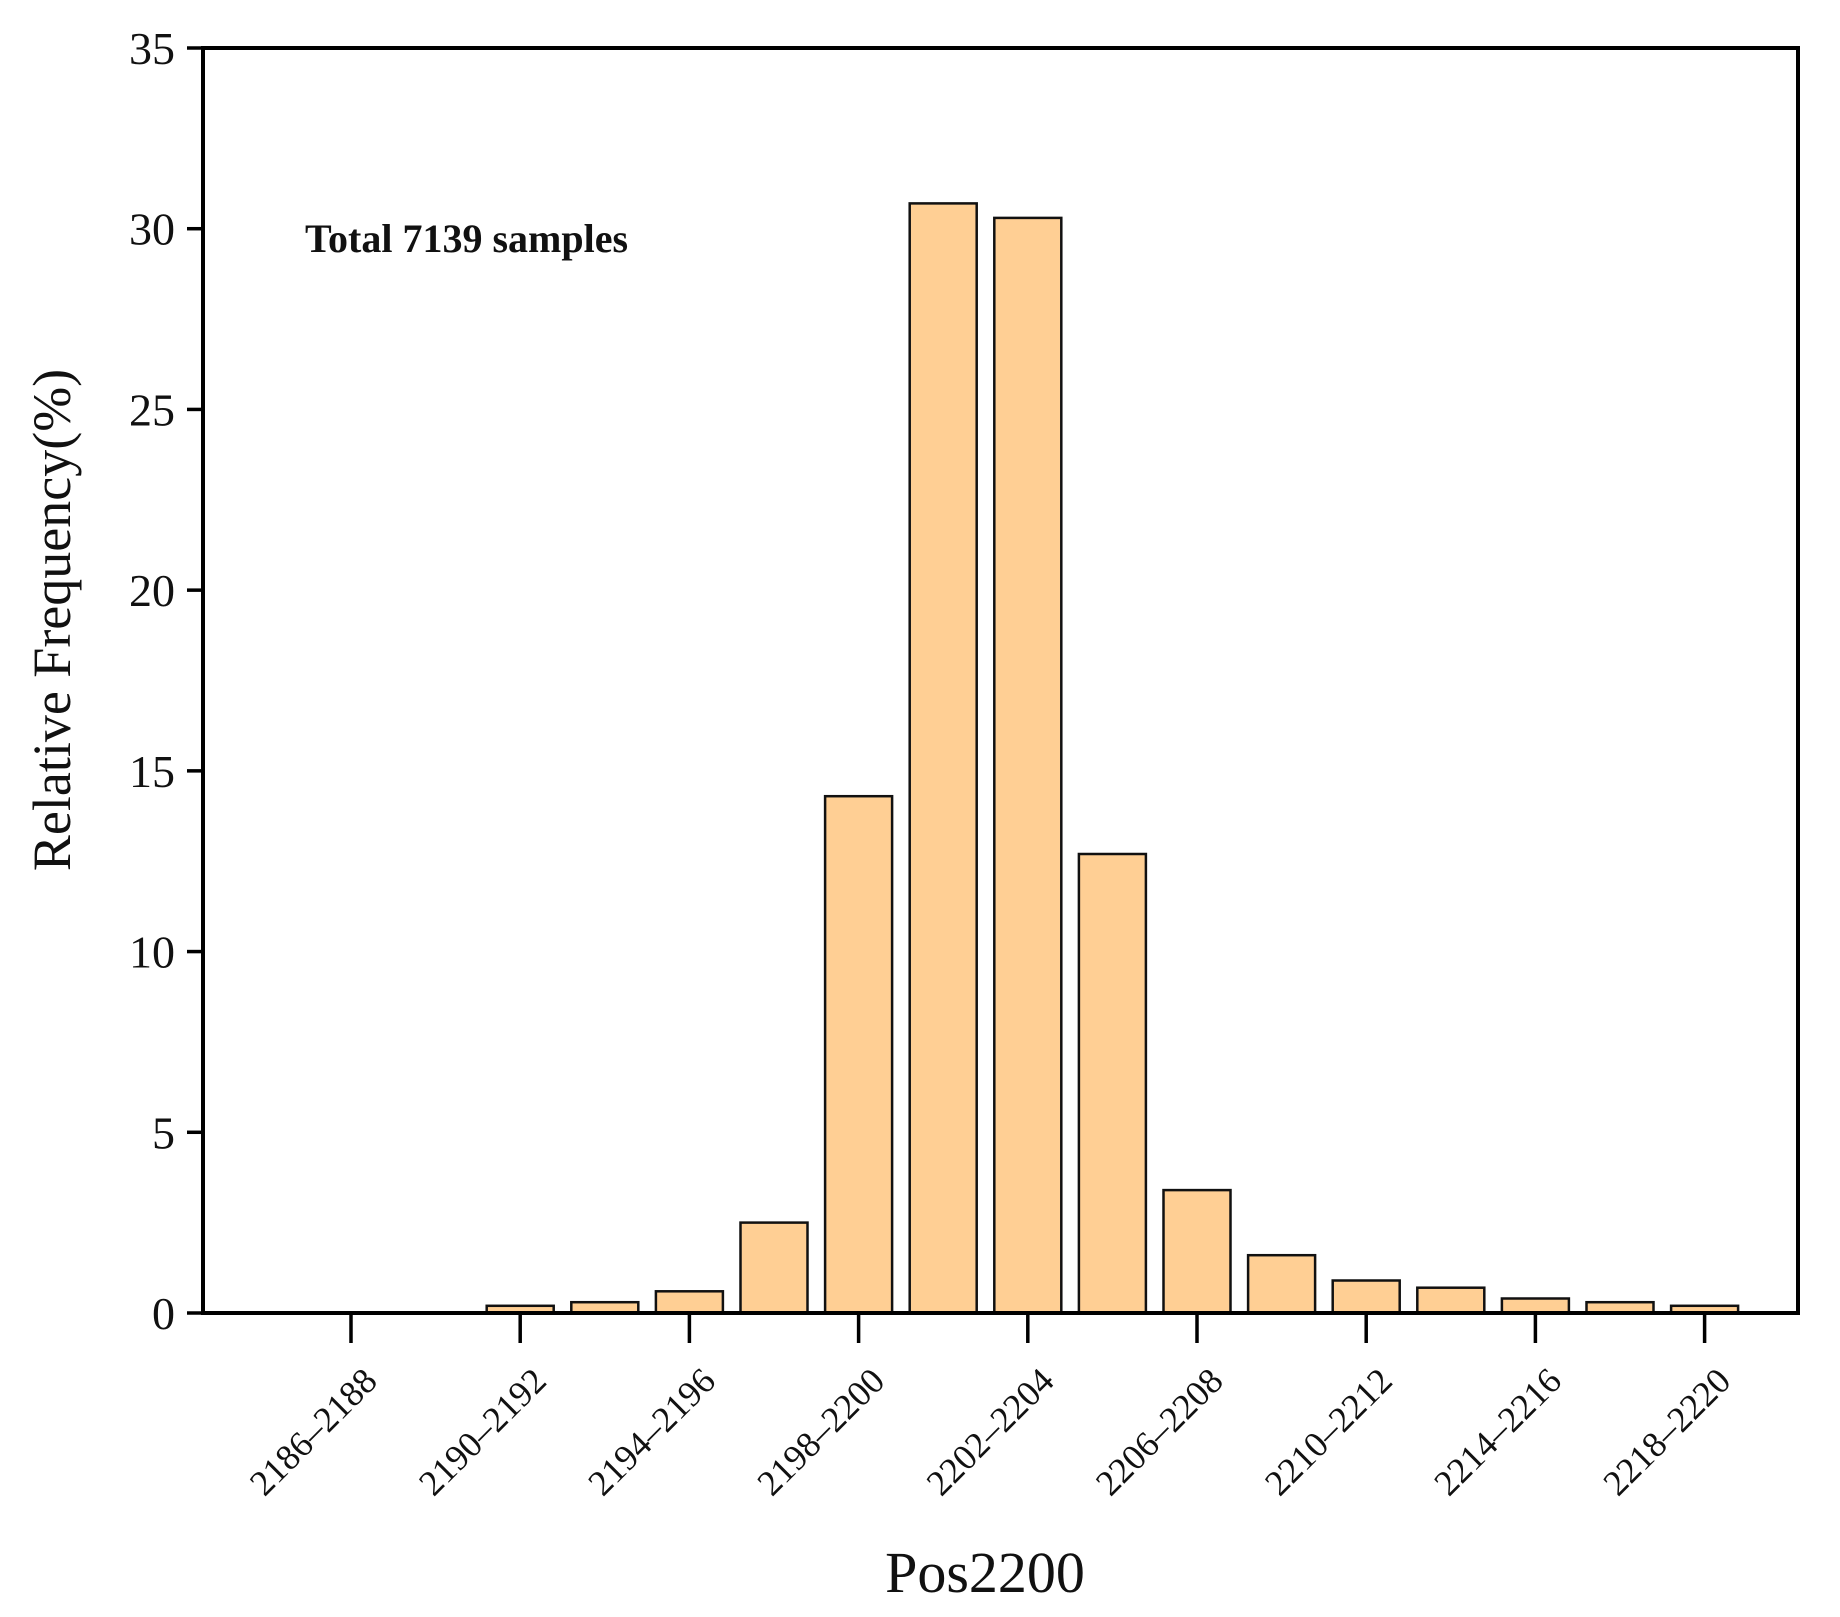 The width and height of the screenshot is (1840, 1617). Describe the element at coordinates (152, 229) in the screenshot. I see `y-tick-label: 30` at that location.